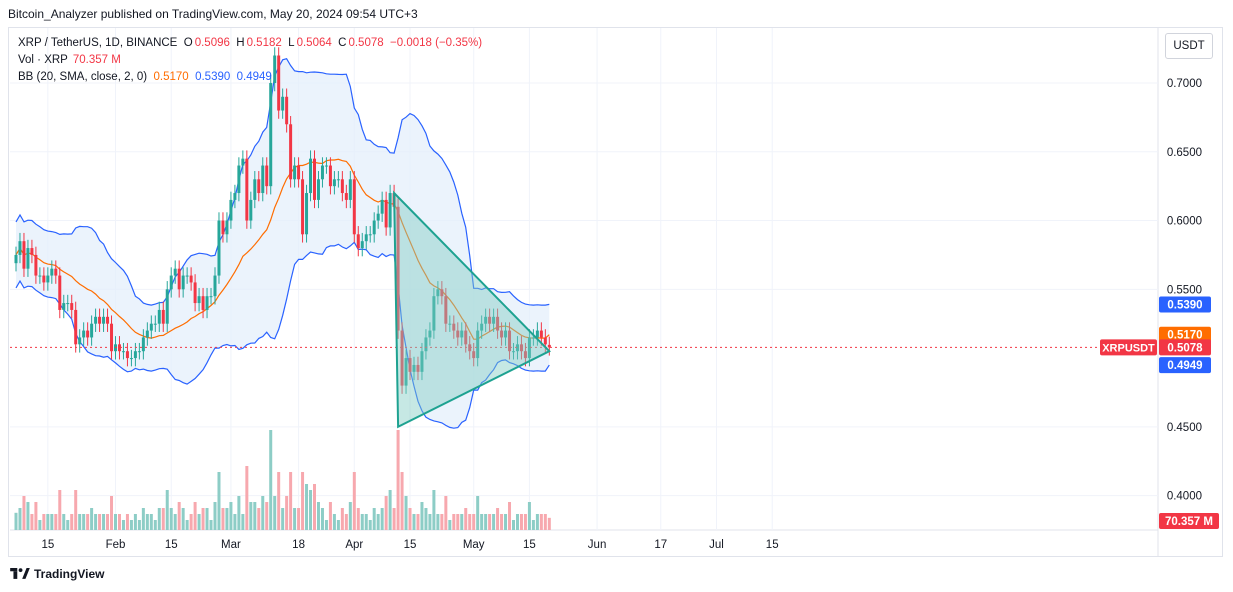 This screenshot has height=592, width=1233. What do you see at coordinates (291, 43) in the screenshot?
I see `low-label: L` at bounding box center [291, 43].